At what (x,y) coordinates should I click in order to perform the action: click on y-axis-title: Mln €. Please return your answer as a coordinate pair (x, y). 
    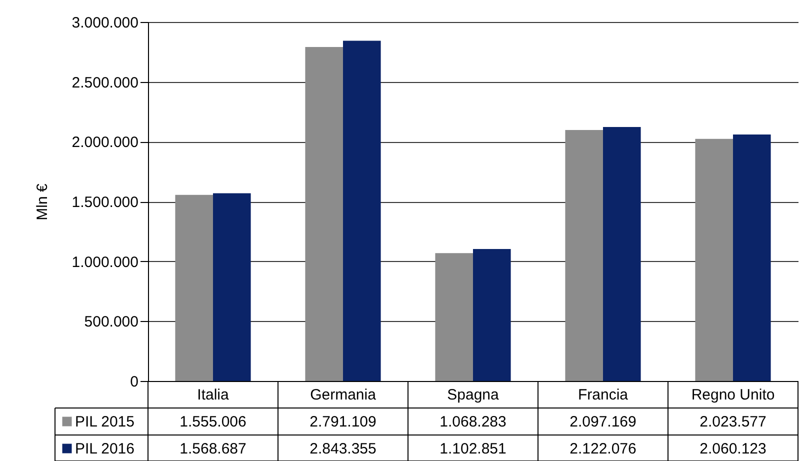
    Looking at the image, I should click on (42, 201).